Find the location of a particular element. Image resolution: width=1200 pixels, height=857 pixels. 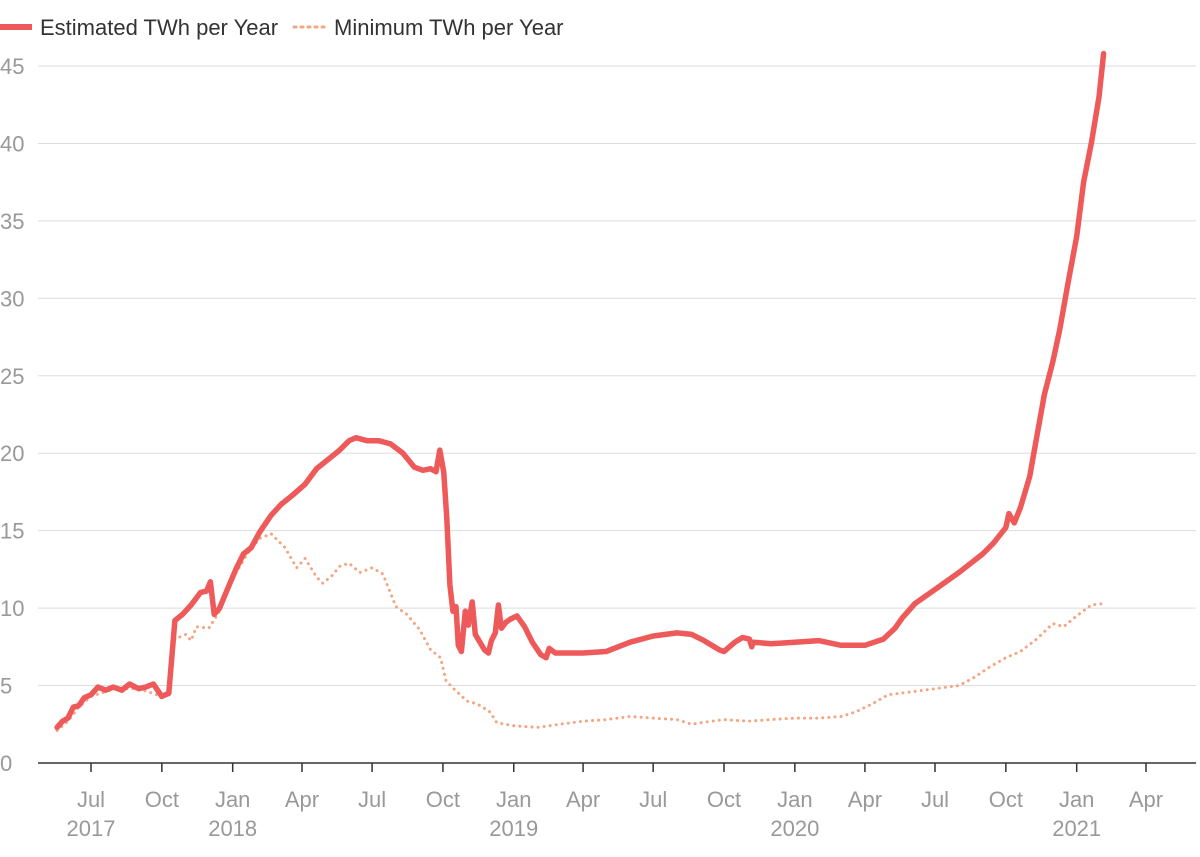

y-tick-label-5: 5 is located at coordinates (6, 686).